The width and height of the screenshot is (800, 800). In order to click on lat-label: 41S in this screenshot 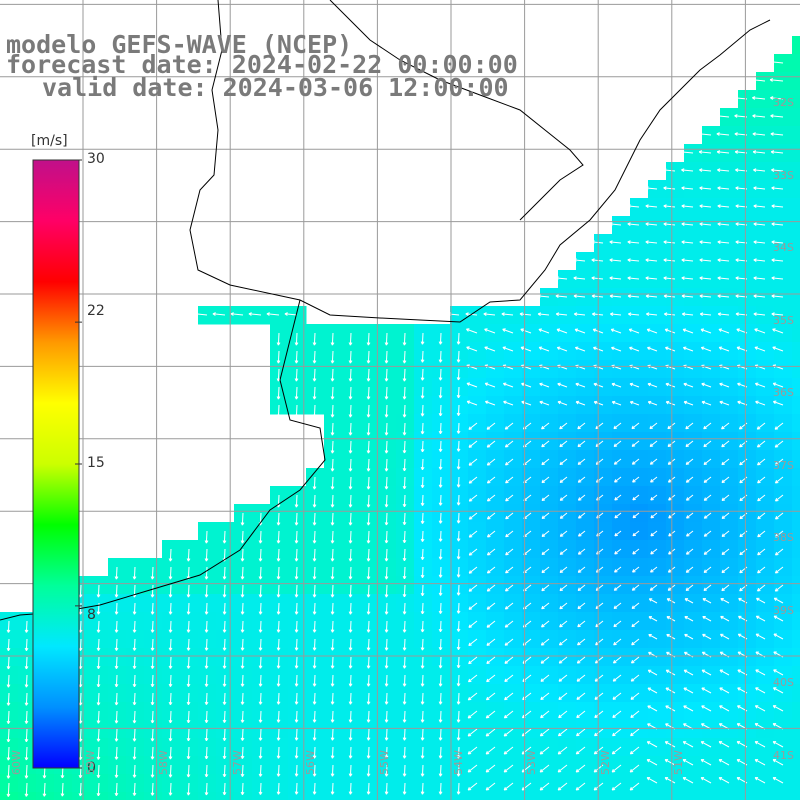, I will do `click(783, 755)`.